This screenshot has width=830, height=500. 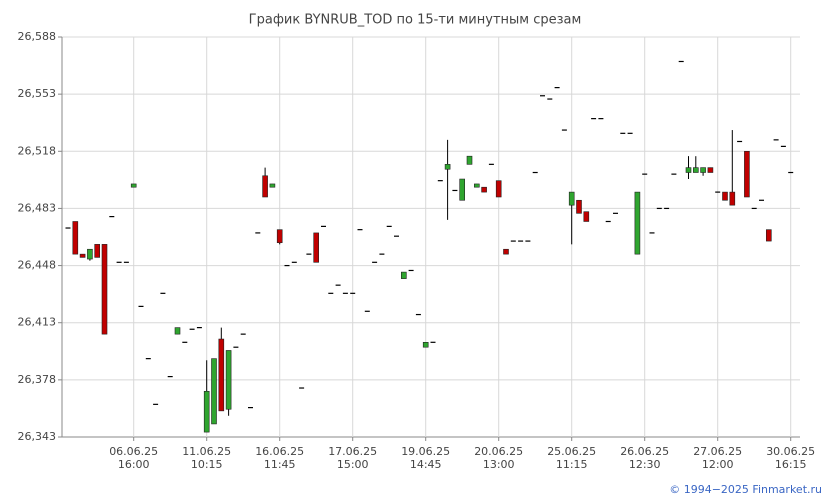 I want to click on x-tick-label: 06.06.25 16:00, so click(x=134, y=458).